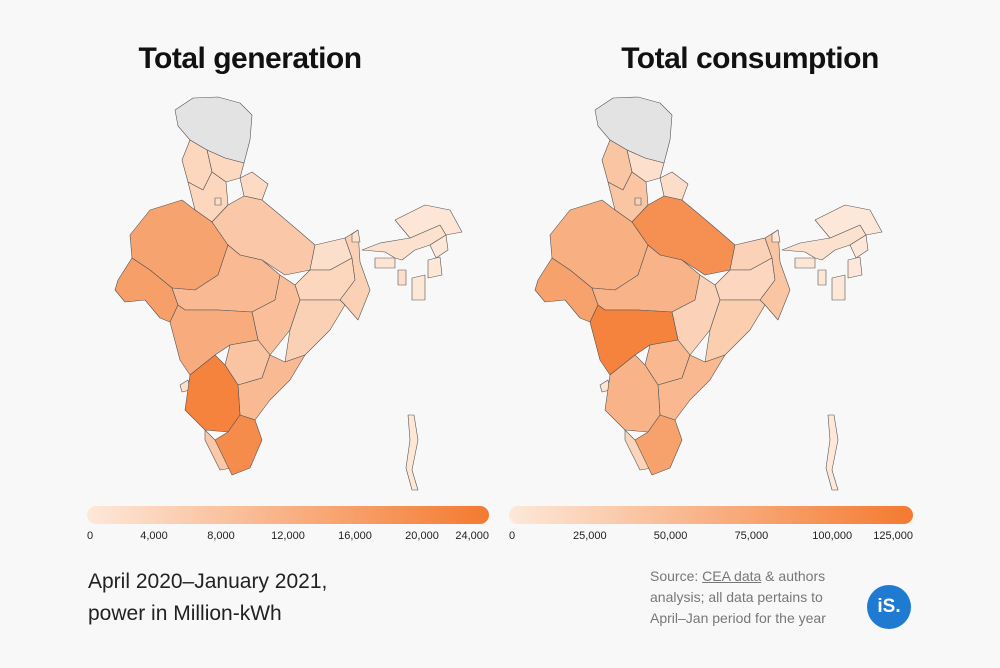 This screenshot has width=1000, height=668. What do you see at coordinates (512, 536) in the screenshot?
I see `consumption-tick: 0` at bounding box center [512, 536].